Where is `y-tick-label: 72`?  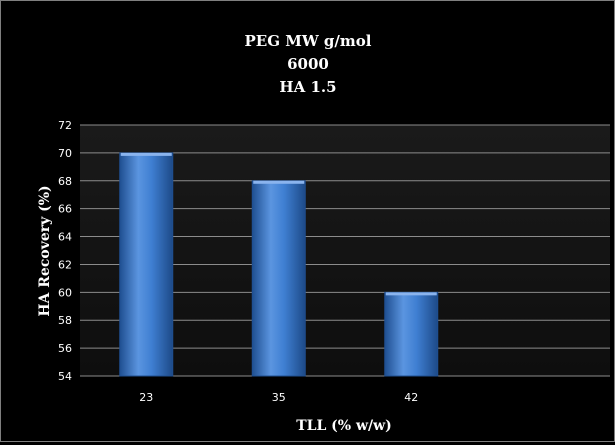
y-tick-label: 72 is located at coordinates (65, 125).